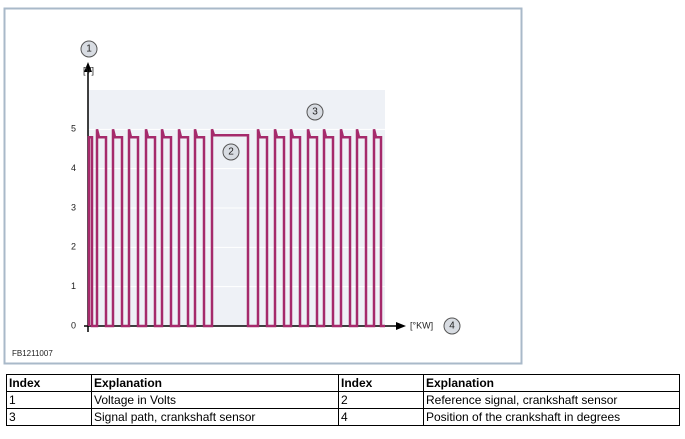 The image size is (685, 439). I want to click on y-tick-label: 5, so click(73, 129).